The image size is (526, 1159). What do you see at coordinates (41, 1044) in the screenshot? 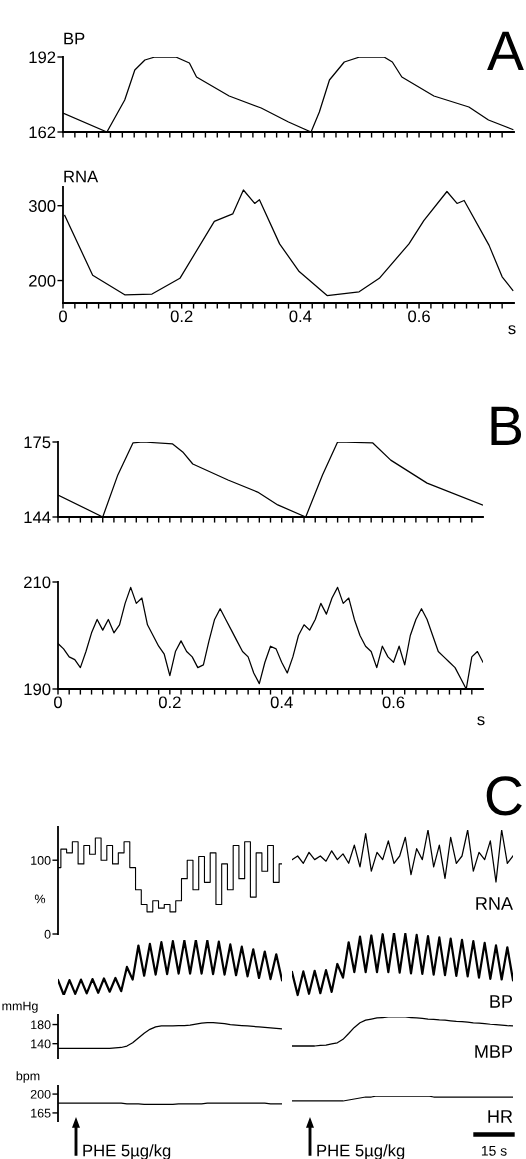
I see `y-tick-label: 140` at bounding box center [41, 1044].